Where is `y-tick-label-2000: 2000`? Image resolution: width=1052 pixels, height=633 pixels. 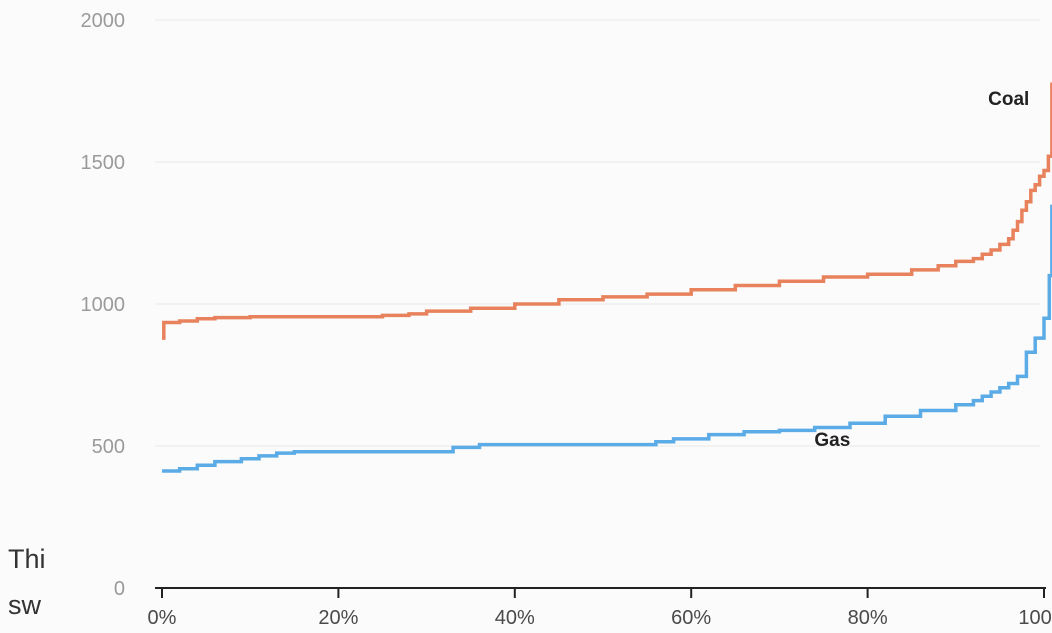
y-tick-label-2000: 2000 is located at coordinates (103, 21).